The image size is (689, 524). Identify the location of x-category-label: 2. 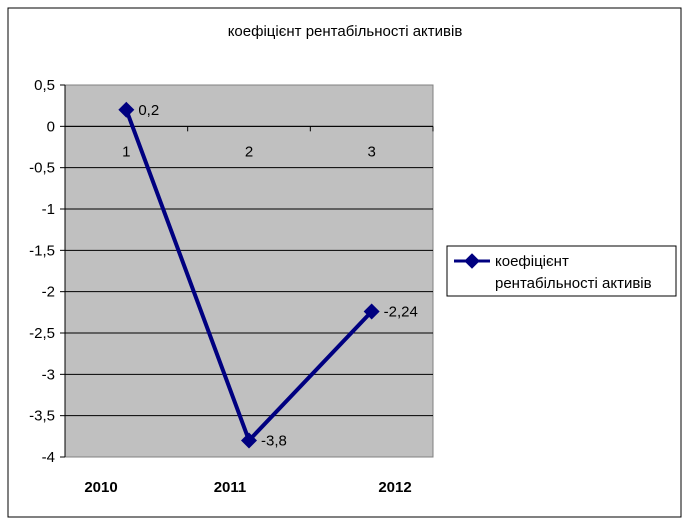
(249, 151).